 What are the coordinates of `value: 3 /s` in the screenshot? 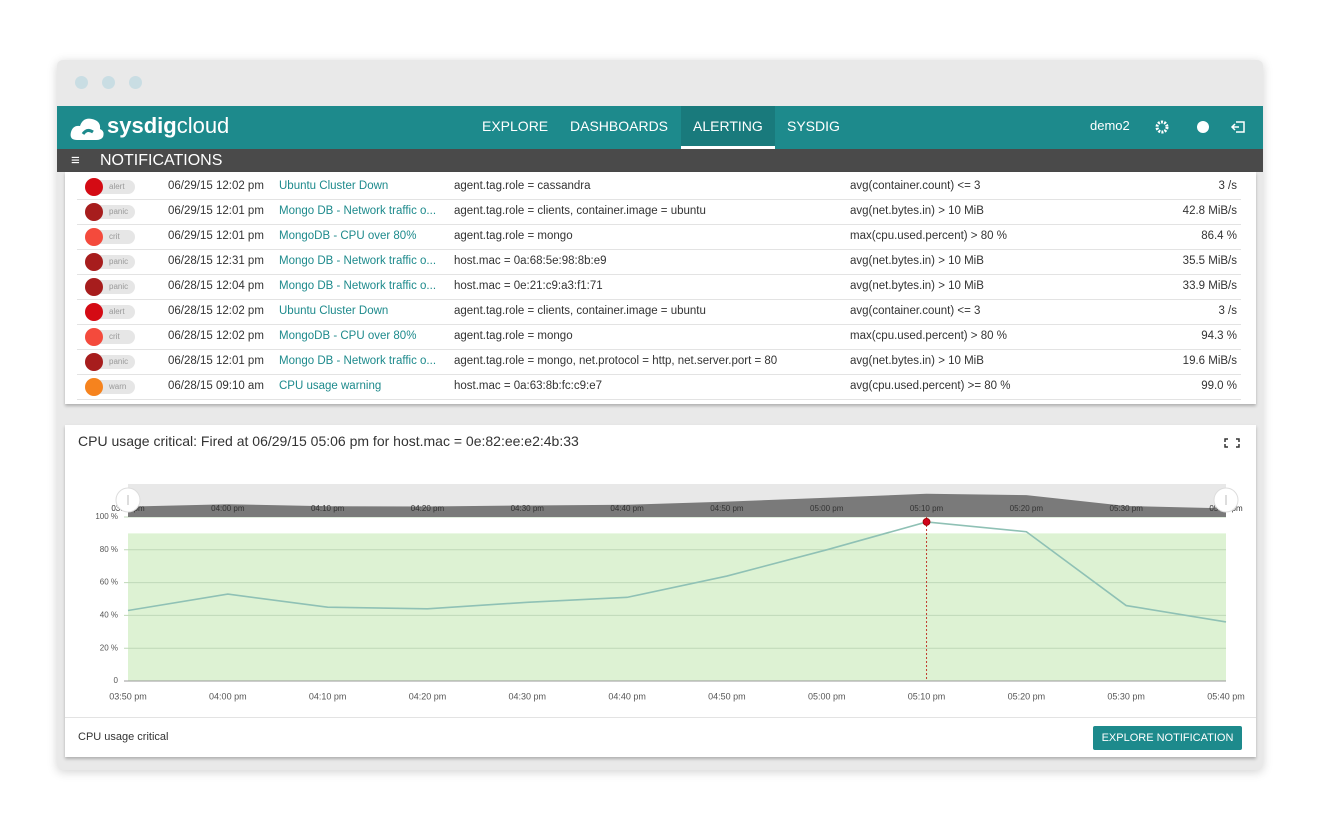 It's located at (1227, 311).